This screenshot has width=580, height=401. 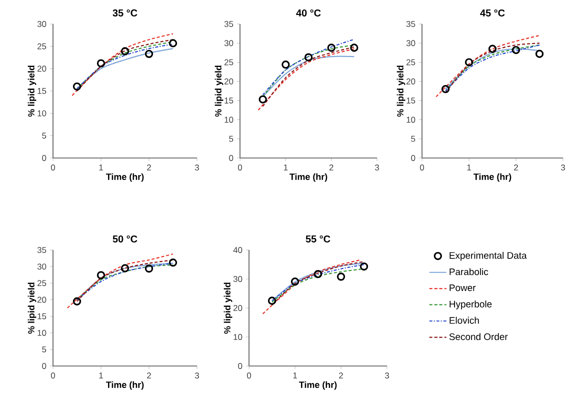 What do you see at coordinates (471, 305) in the screenshot?
I see `legend-label: Hyperbole` at bounding box center [471, 305].